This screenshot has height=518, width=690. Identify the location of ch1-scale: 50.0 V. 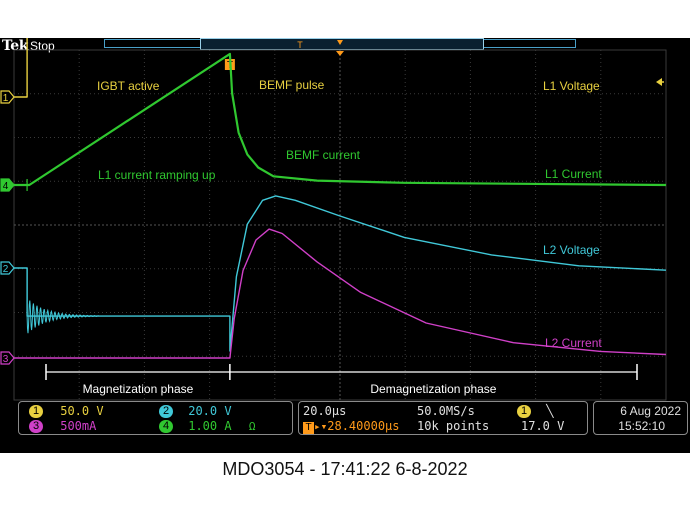
(82, 411).